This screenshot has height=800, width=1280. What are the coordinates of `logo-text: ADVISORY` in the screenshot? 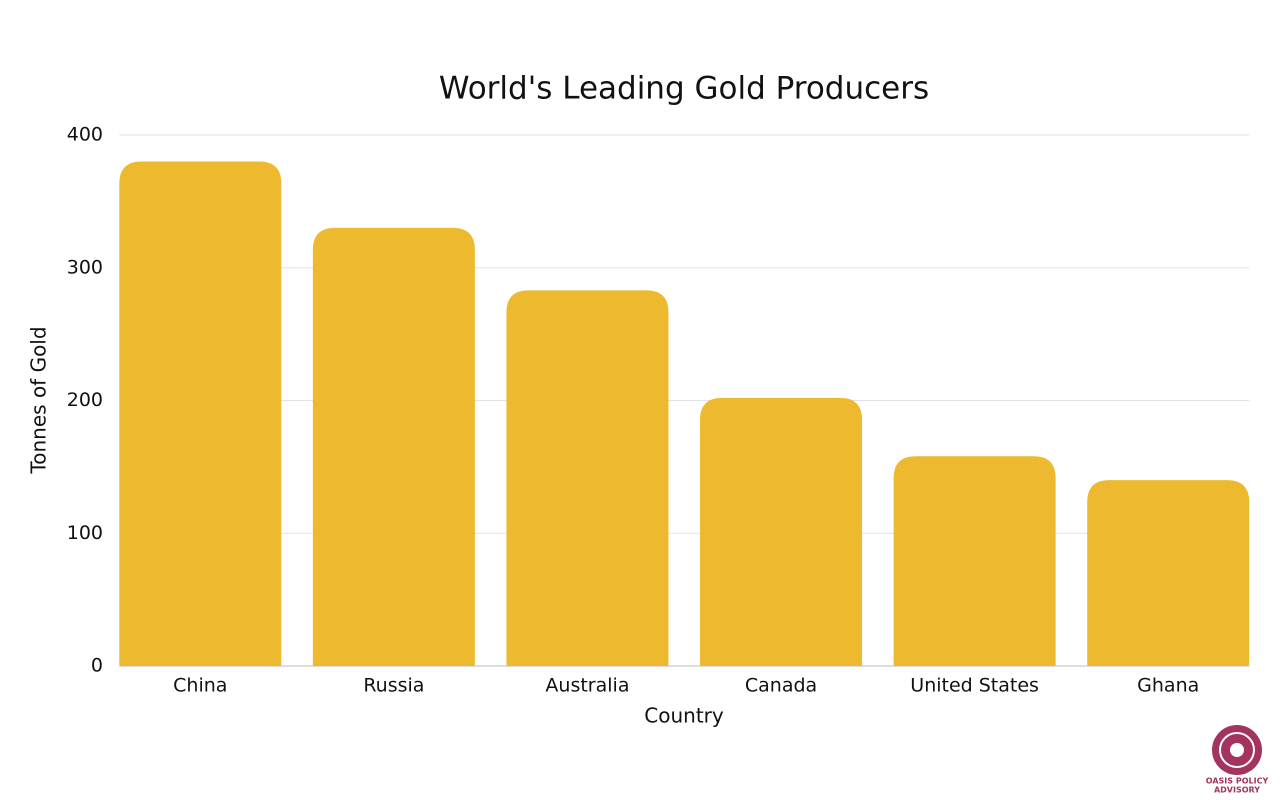 It's located at (1237, 790).